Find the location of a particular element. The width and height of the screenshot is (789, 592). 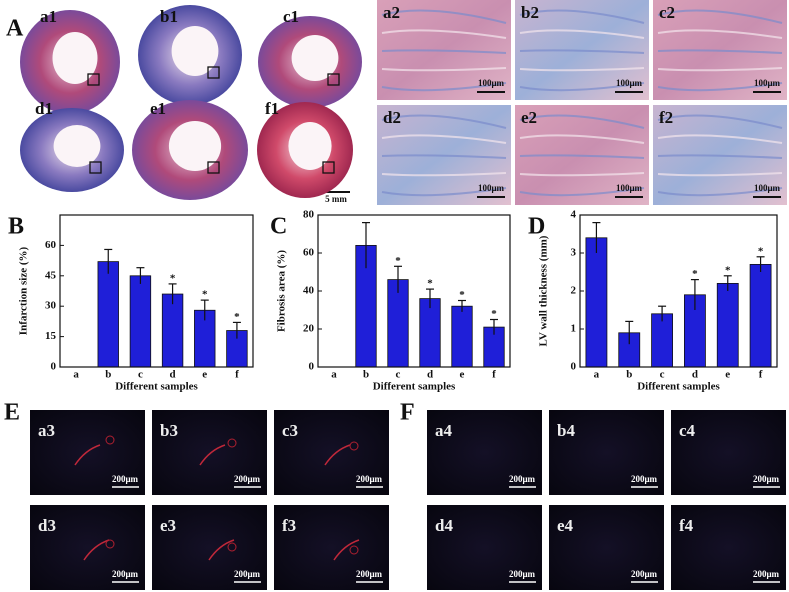

image-label: c2 is located at coordinates (667, 12).